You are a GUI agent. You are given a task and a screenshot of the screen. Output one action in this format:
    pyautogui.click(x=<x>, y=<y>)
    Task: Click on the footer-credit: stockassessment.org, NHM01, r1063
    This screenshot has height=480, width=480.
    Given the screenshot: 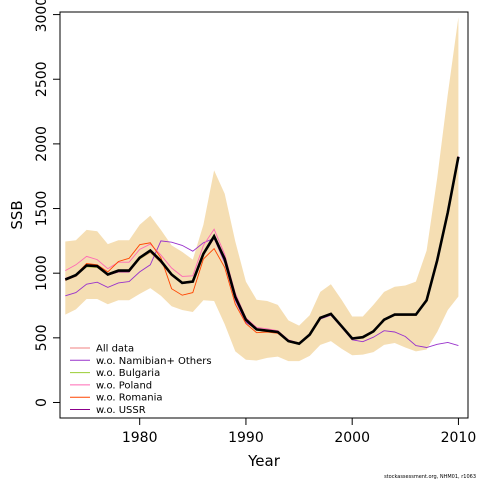 What is the action you would take?
    pyautogui.click(x=430, y=477)
    